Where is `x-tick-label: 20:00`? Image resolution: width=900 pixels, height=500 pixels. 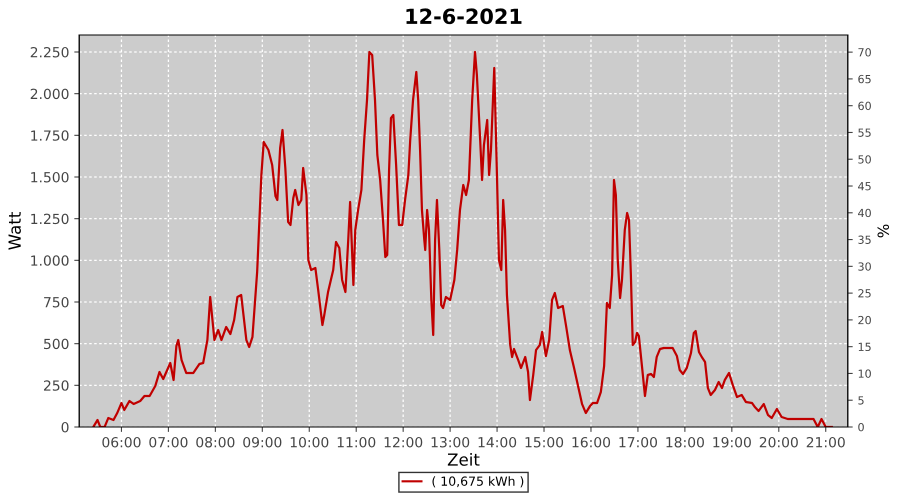
x-tick-label: 20:00 is located at coordinates (779, 442).